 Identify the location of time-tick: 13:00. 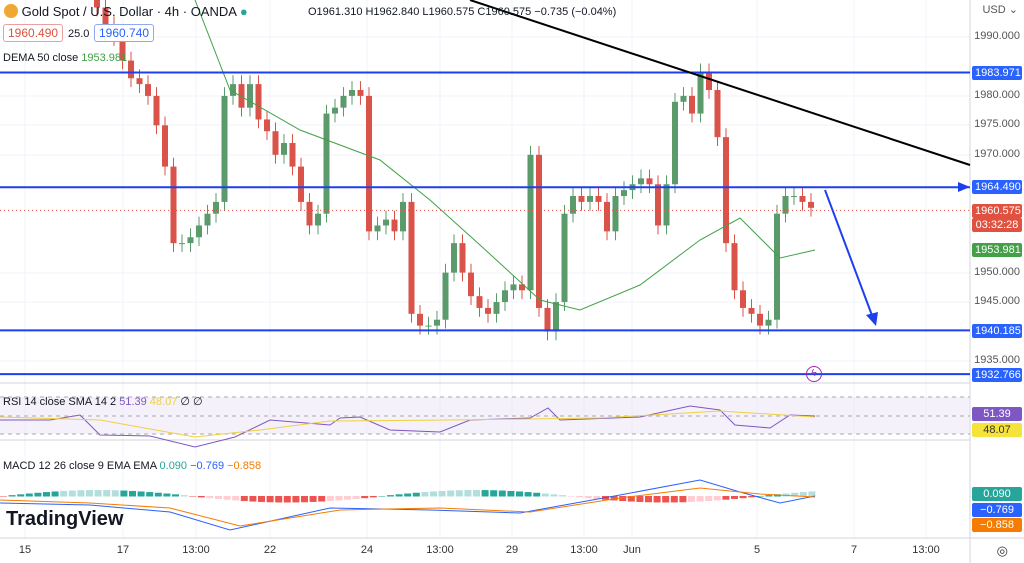
(926, 550).